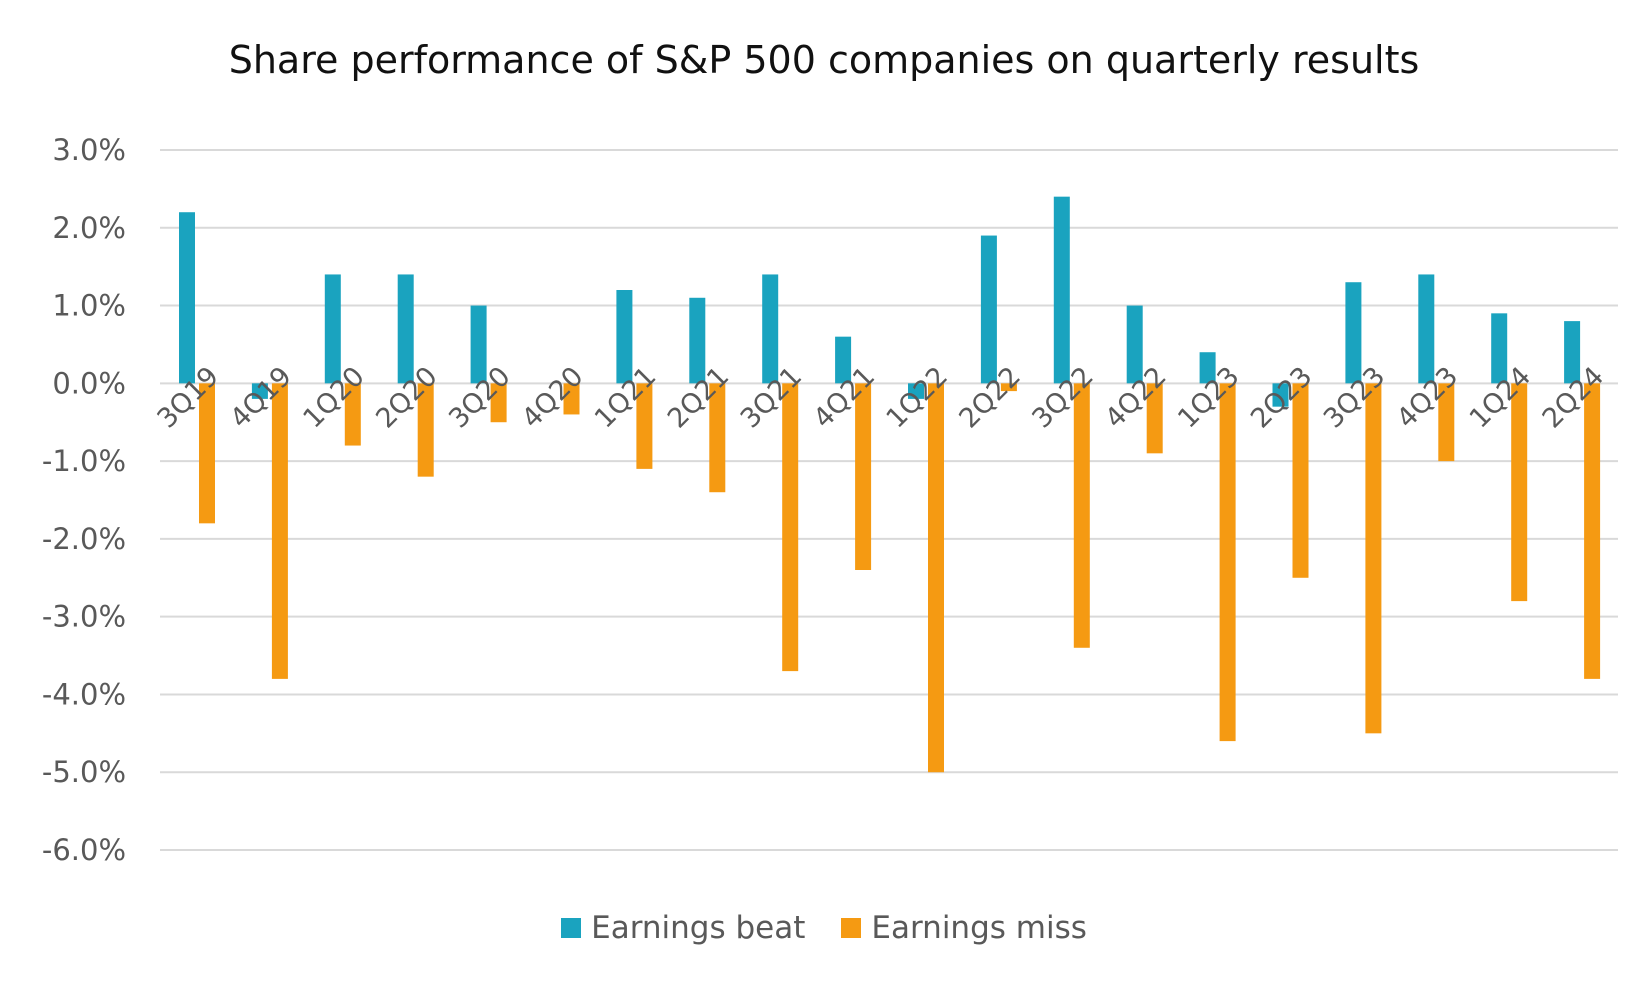  I want to click on y-tick-label: -4.0%, so click(84, 694).